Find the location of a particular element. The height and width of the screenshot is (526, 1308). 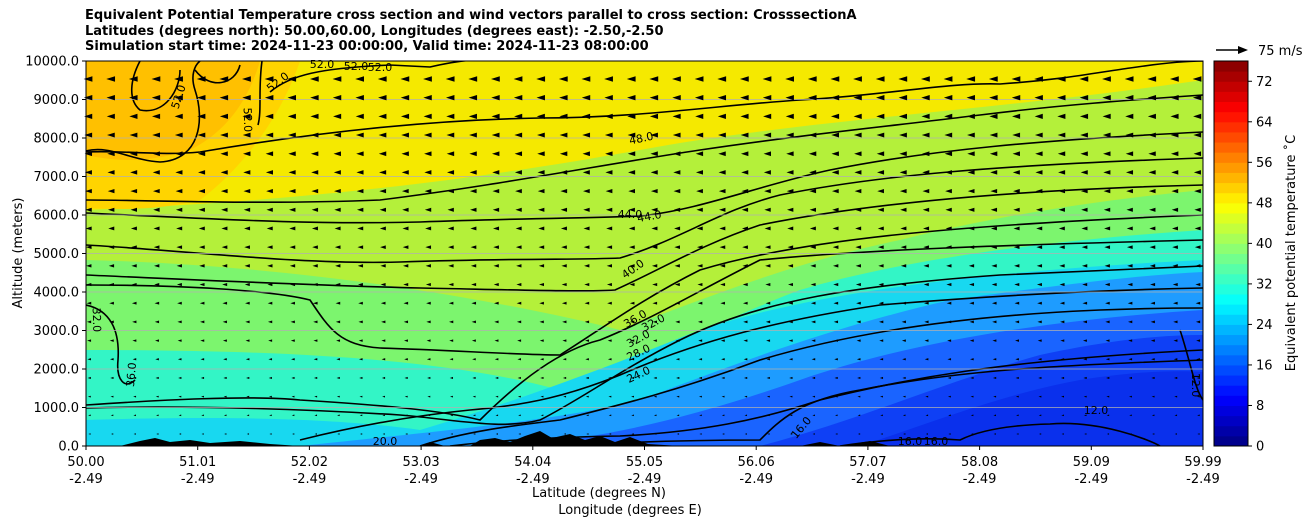

x-axis-label-line-1: Latitude (degrees N) is located at coordinates (599, 493).